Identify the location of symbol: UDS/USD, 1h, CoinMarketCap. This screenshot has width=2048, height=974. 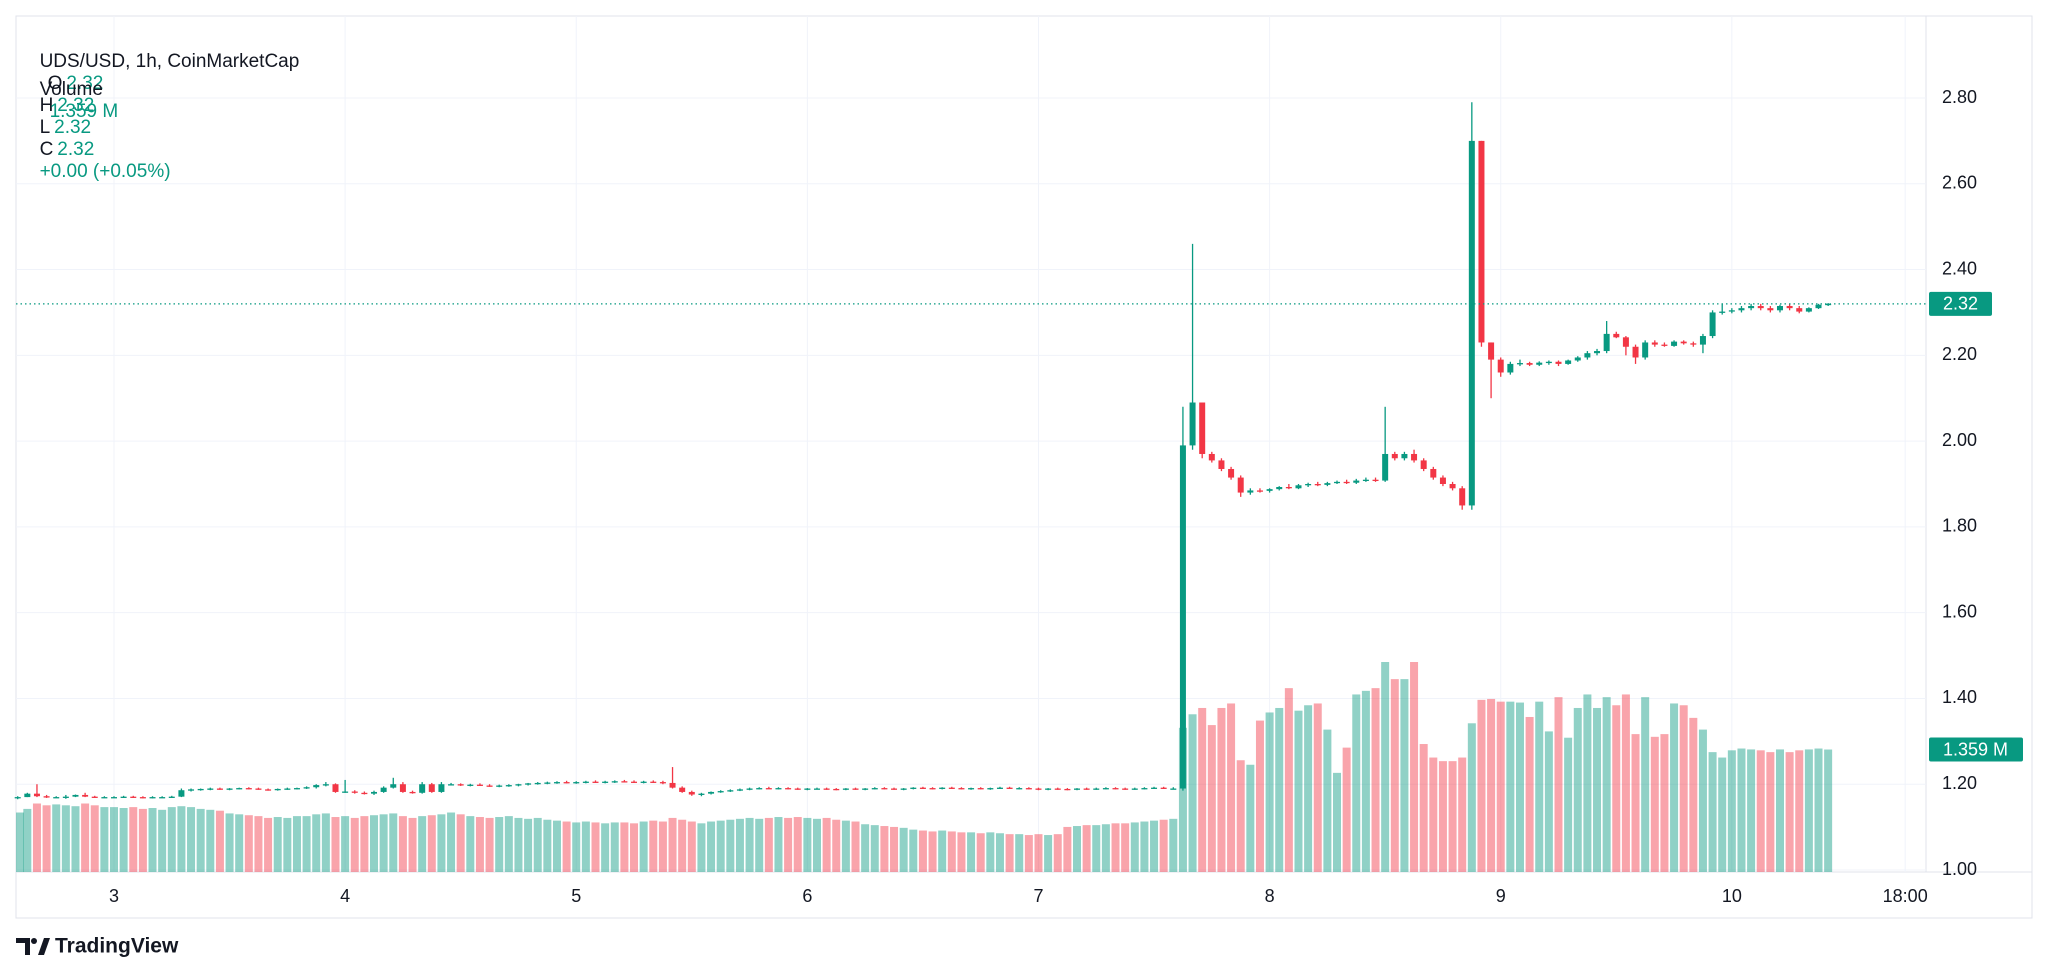
(169, 61).